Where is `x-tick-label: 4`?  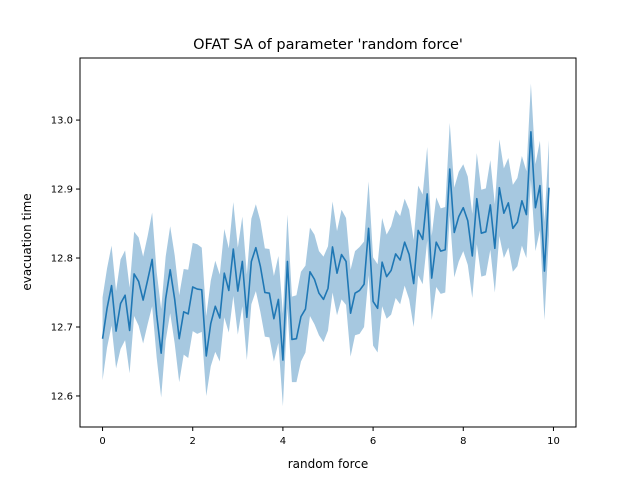
x-tick-label: 4 is located at coordinates (283, 441).